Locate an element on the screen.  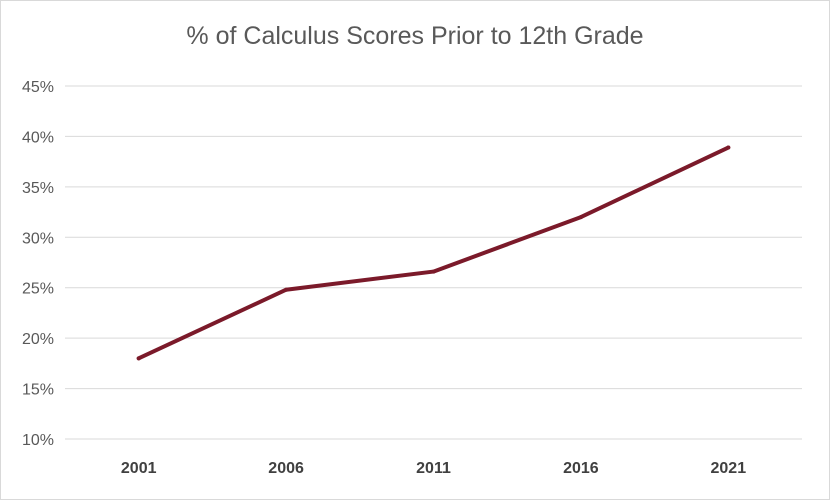
y-tick-label: 25% is located at coordinates (38, 289).